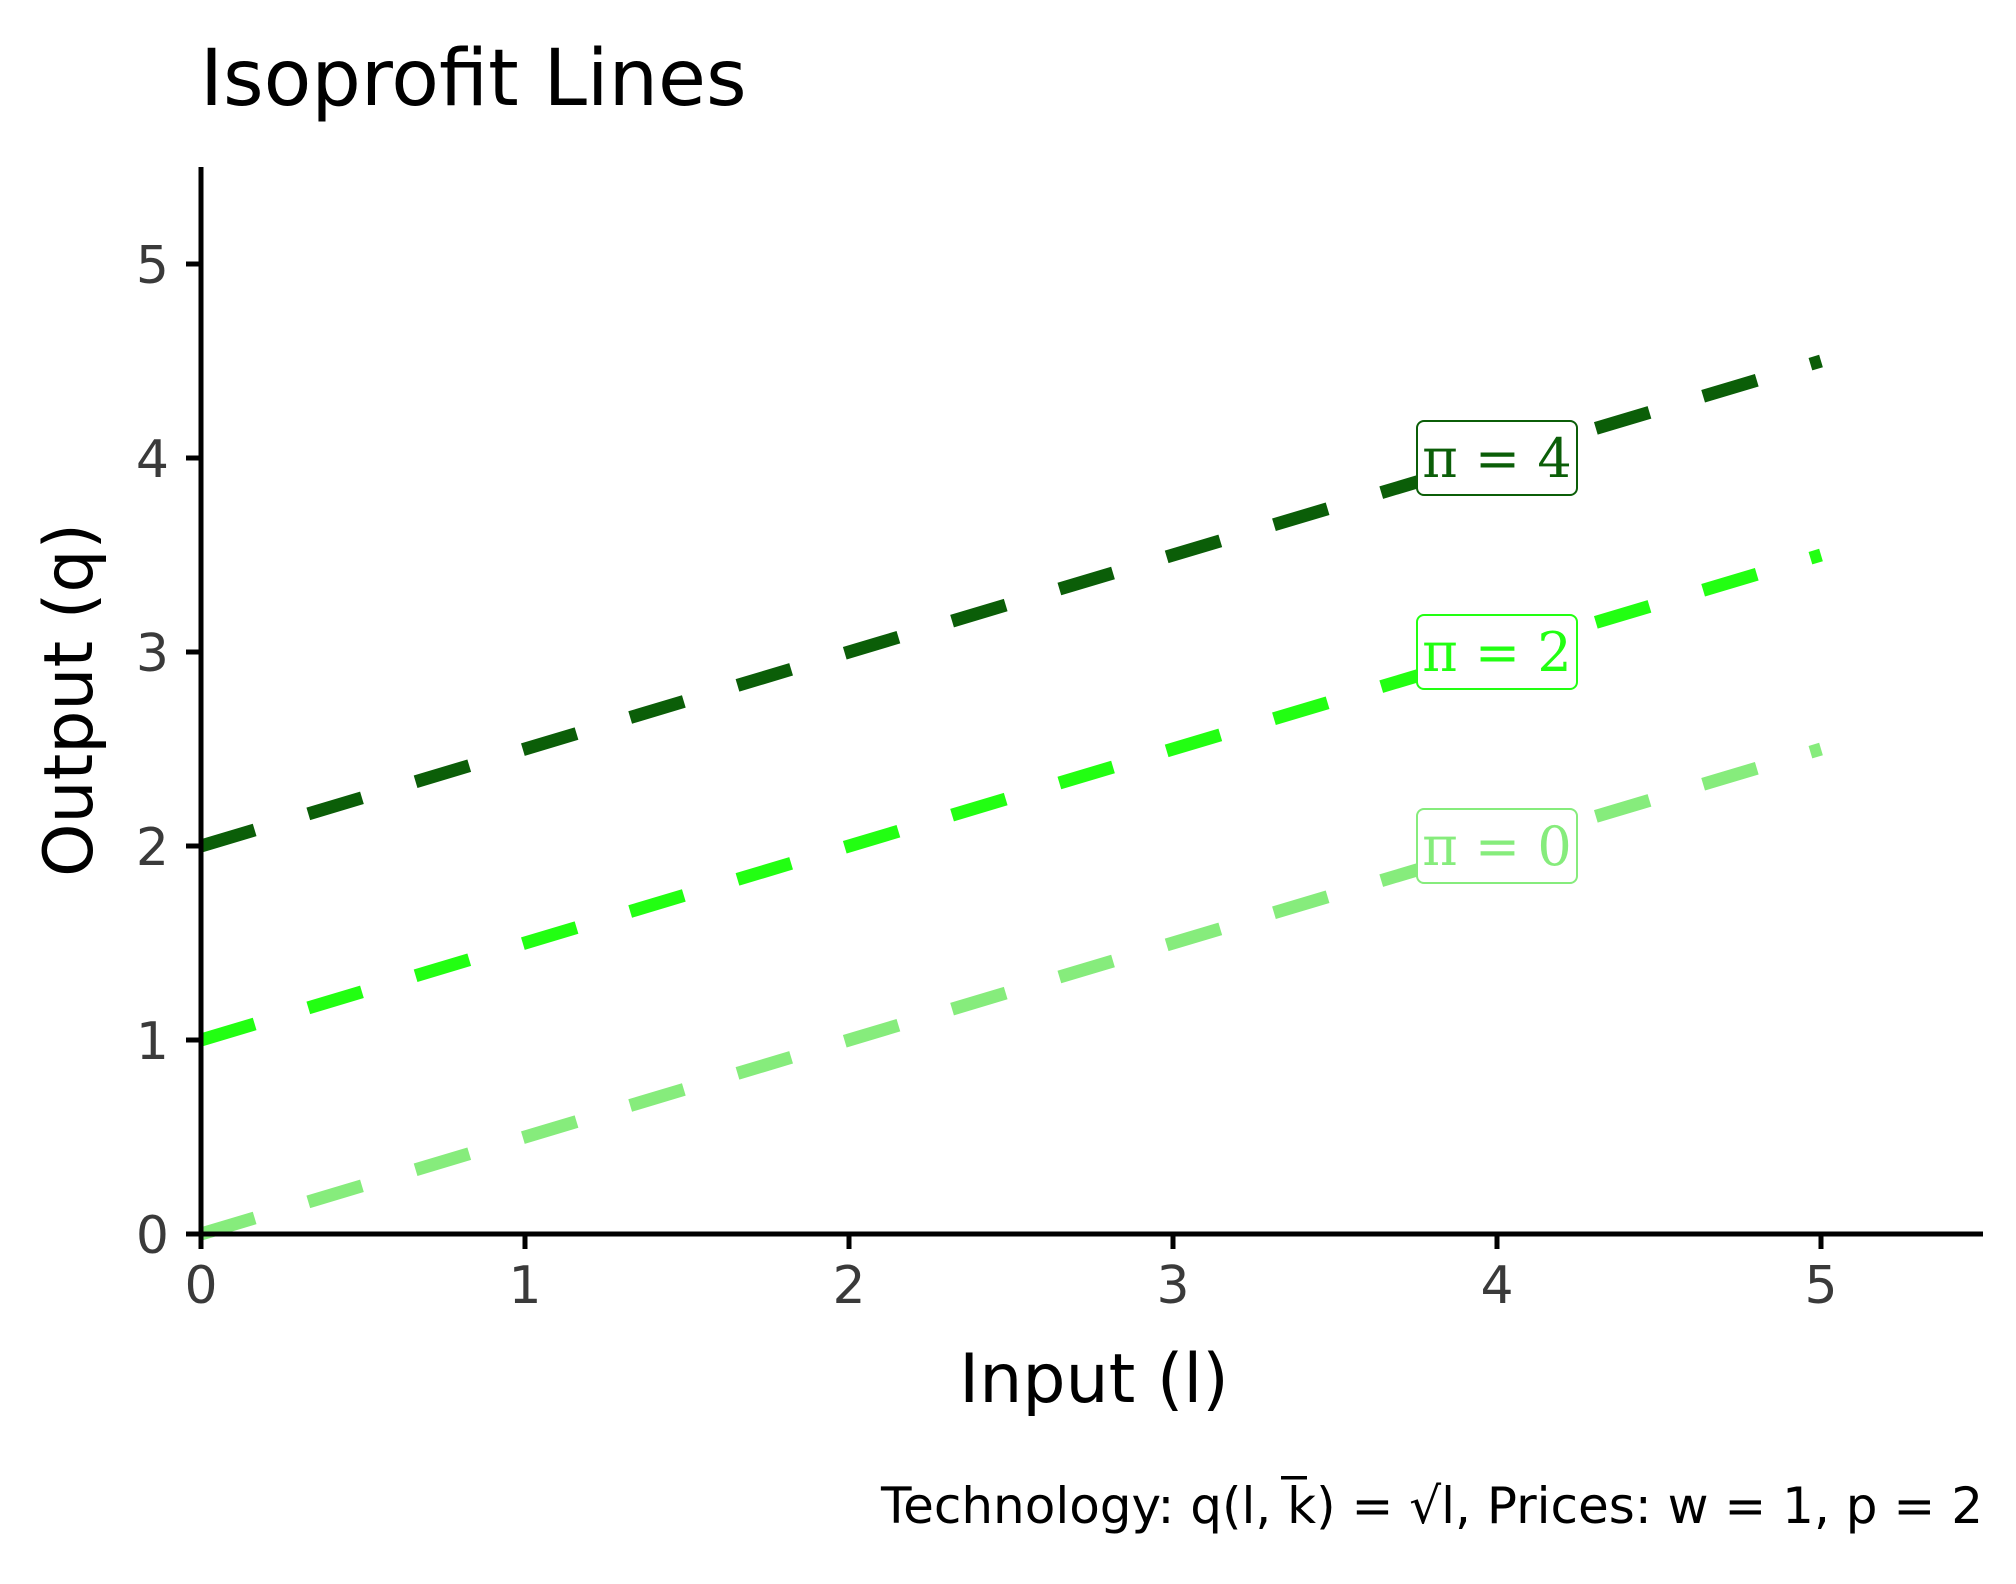 Image resolution: width=2016 pixels, height=1584 pixels. What do you see at coordinates (152, 654) in the screenshot?
I see `y-tick-label-3: 3` at bounding box center [152, 654].